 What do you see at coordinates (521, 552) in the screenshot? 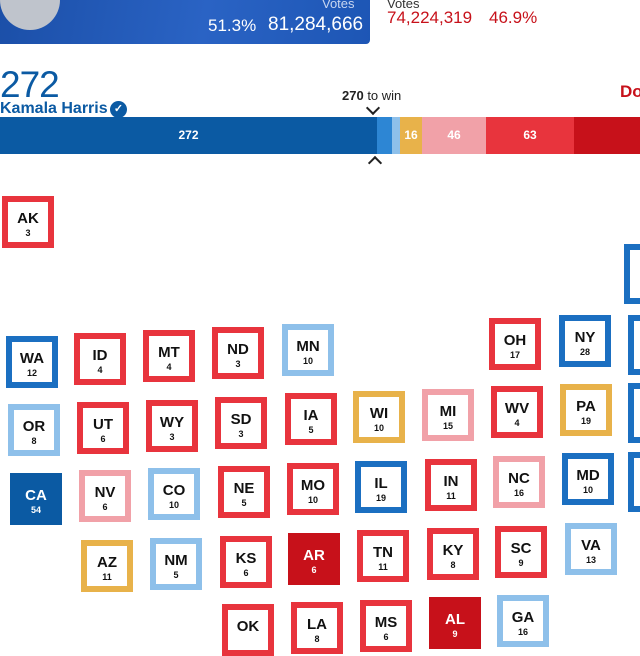
I see `state-tile-sc: SC 9` at bounding box center [521, 552].